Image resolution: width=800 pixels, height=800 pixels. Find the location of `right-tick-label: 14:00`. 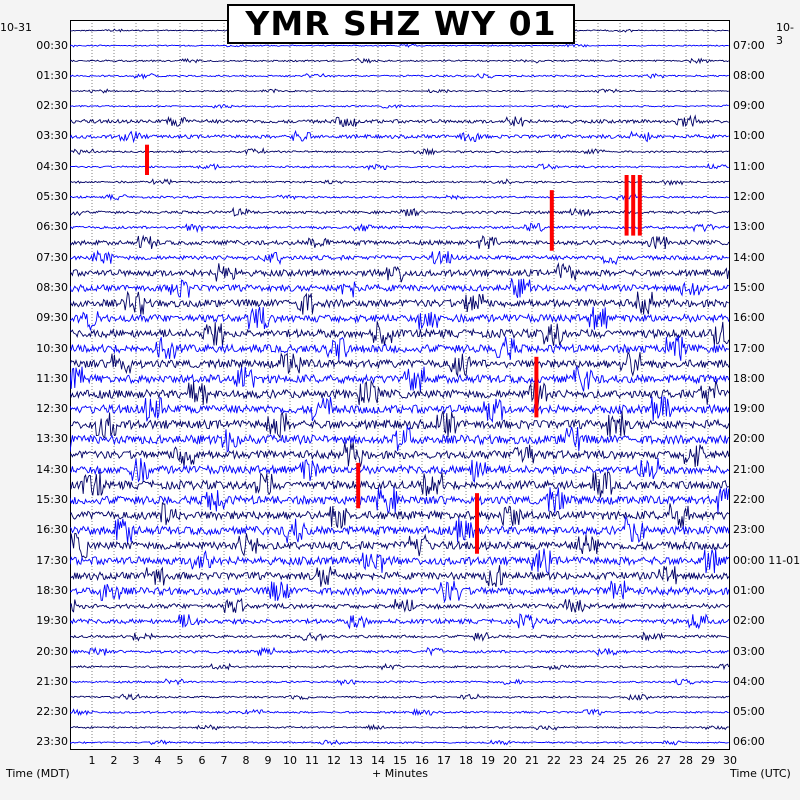

right-tick-label: 14:00 is located at coordinates (749, 257).